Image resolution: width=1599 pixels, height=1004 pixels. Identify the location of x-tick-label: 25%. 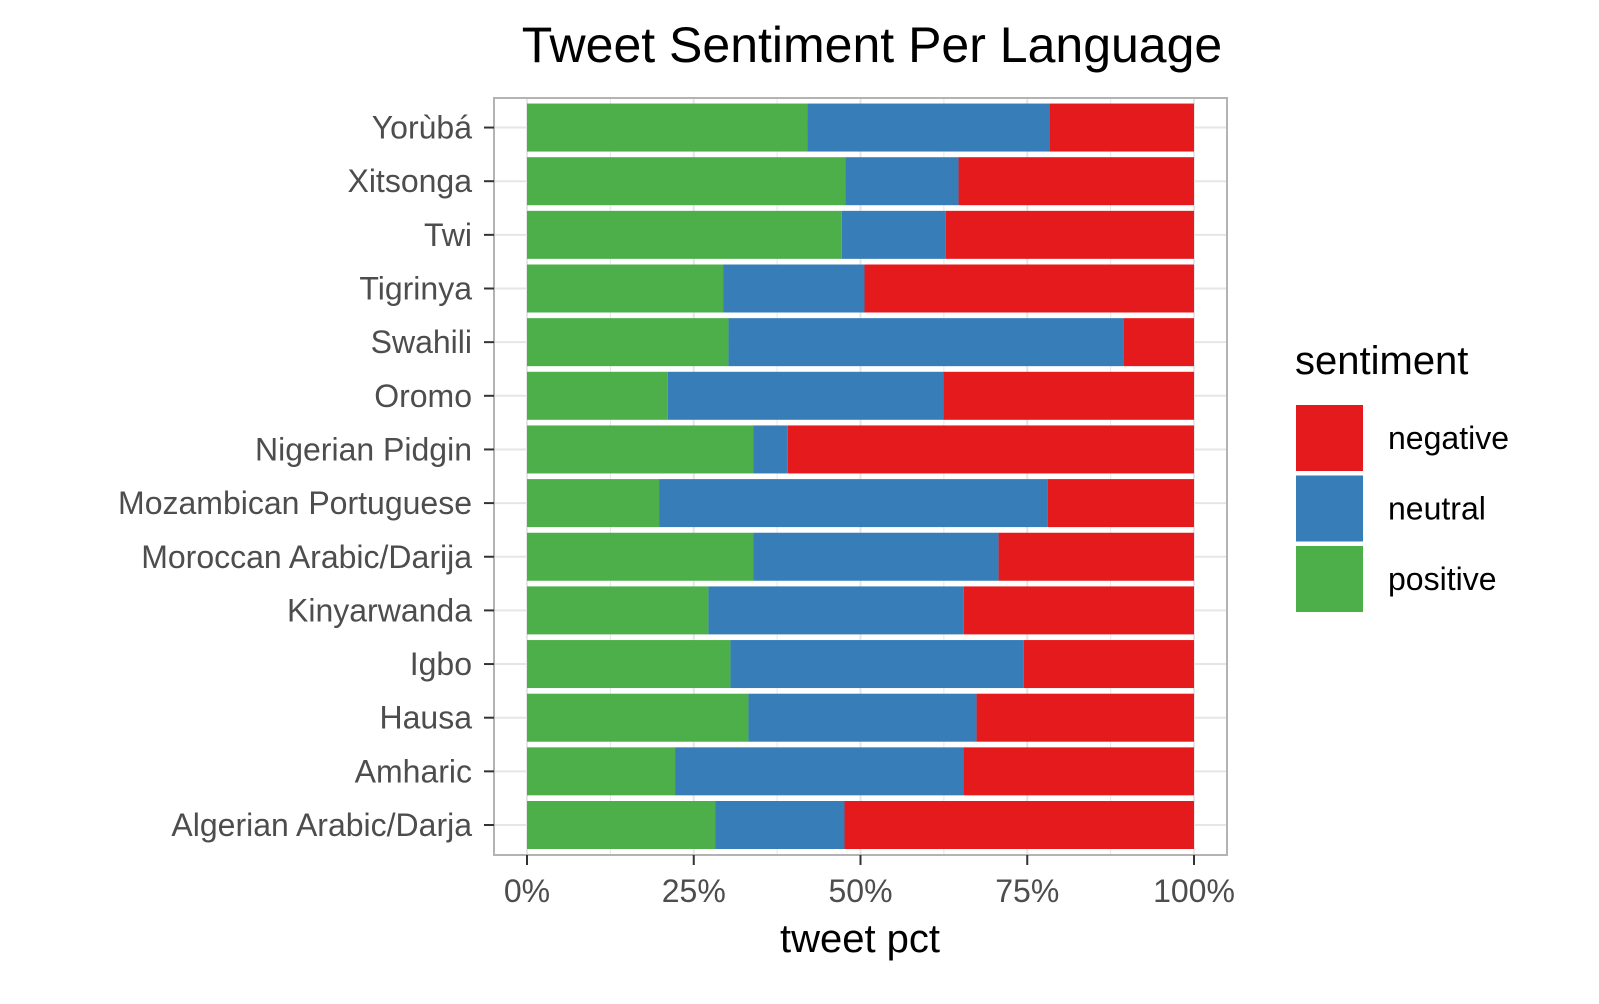
(694, 891).